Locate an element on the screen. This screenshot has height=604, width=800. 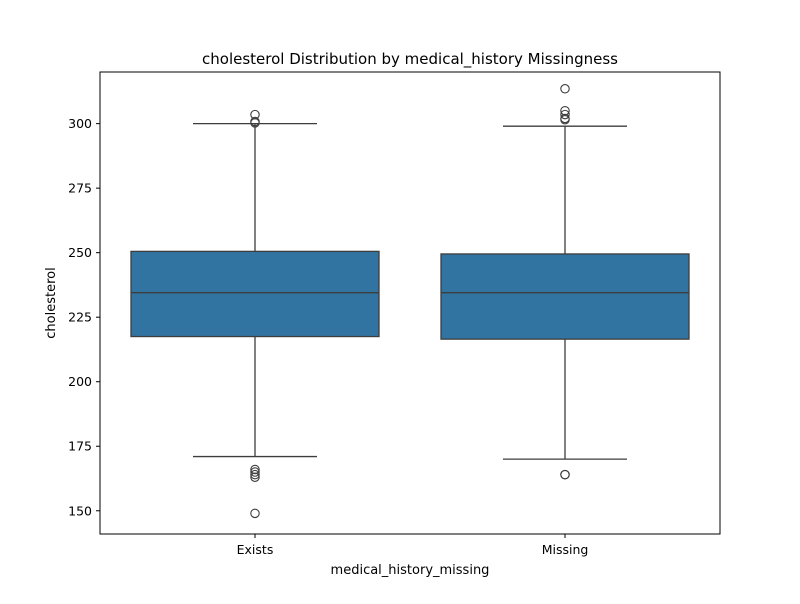
y-tick-label: 300 is located at coordinates (80, 123).